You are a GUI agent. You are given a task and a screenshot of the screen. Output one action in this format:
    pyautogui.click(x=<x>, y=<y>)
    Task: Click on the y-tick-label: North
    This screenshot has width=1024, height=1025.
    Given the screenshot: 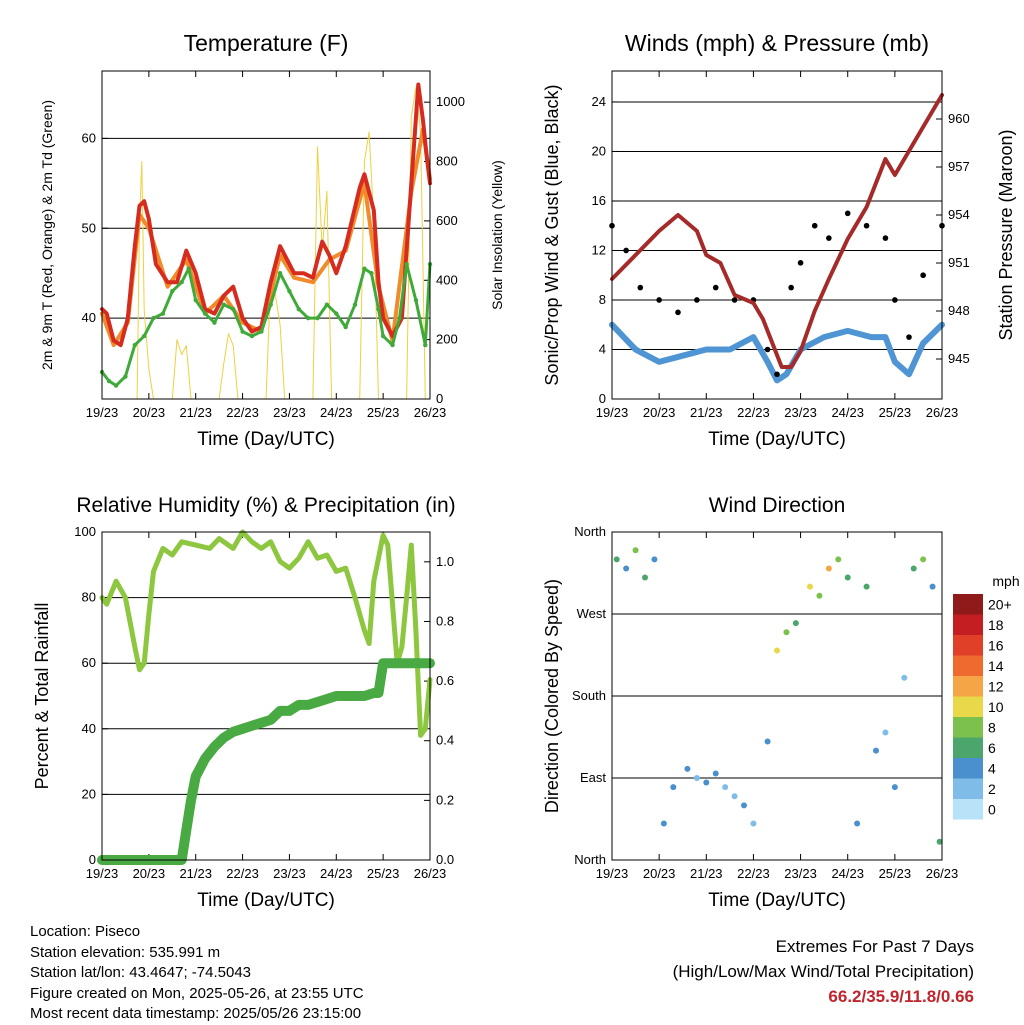 What is the action you would take?
    pyautogui.click(x=590, y=531)
    